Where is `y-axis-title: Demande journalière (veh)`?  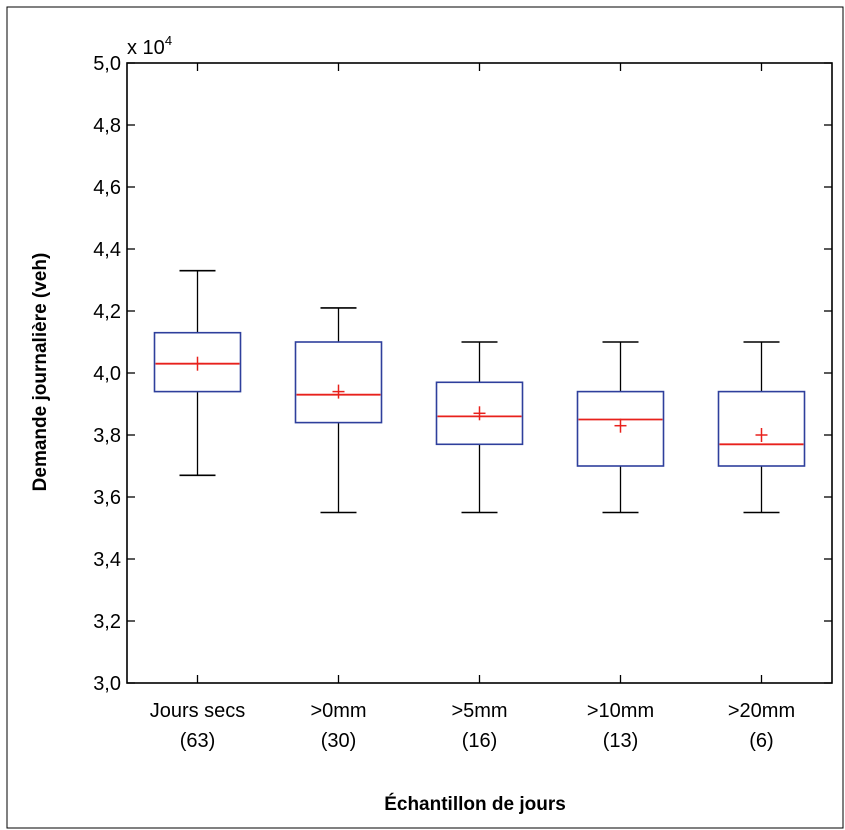
y-axis-title: Demande journalière (veh) is located at coordinates (40, 372).